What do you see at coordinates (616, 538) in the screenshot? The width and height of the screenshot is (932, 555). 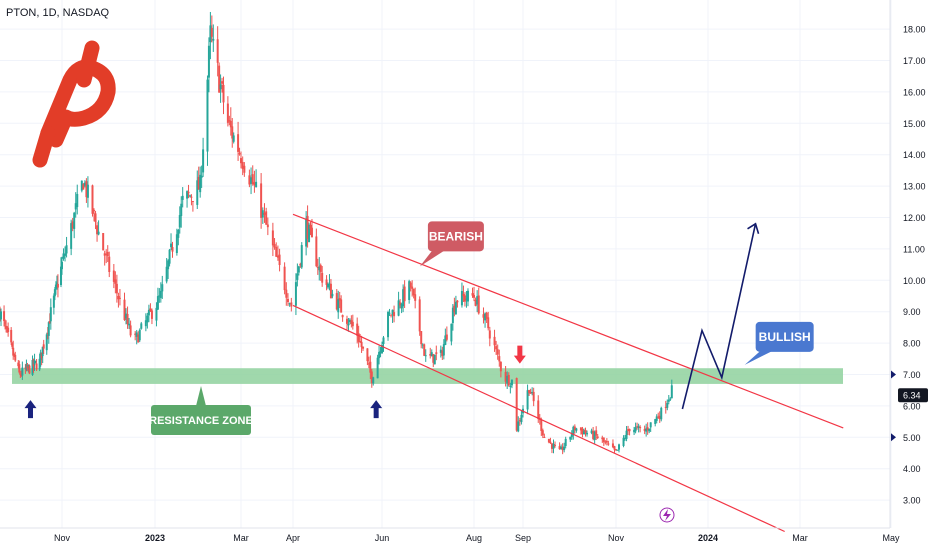 I see `time-tick-label: Nov` at bounding box center [616, 538].